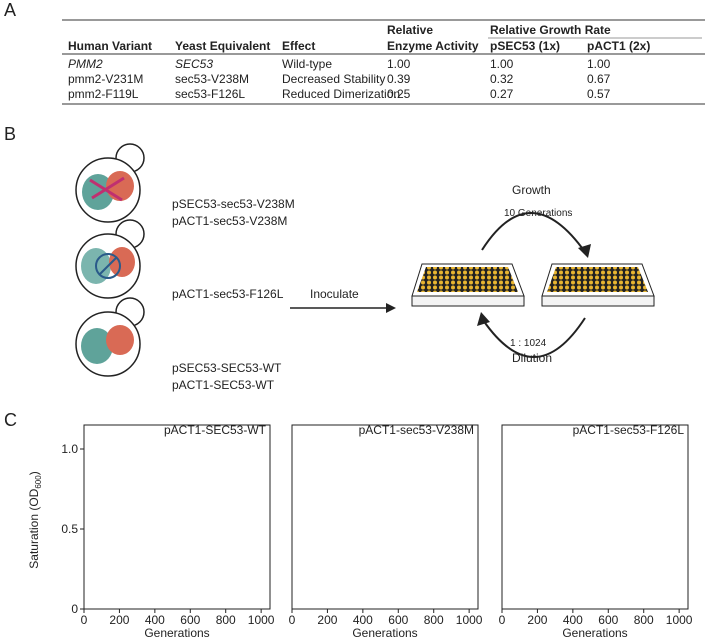 This screenshot has width=713, height=641. I want to click on table-cell: Reduced Dimerization, so click(341, 94).